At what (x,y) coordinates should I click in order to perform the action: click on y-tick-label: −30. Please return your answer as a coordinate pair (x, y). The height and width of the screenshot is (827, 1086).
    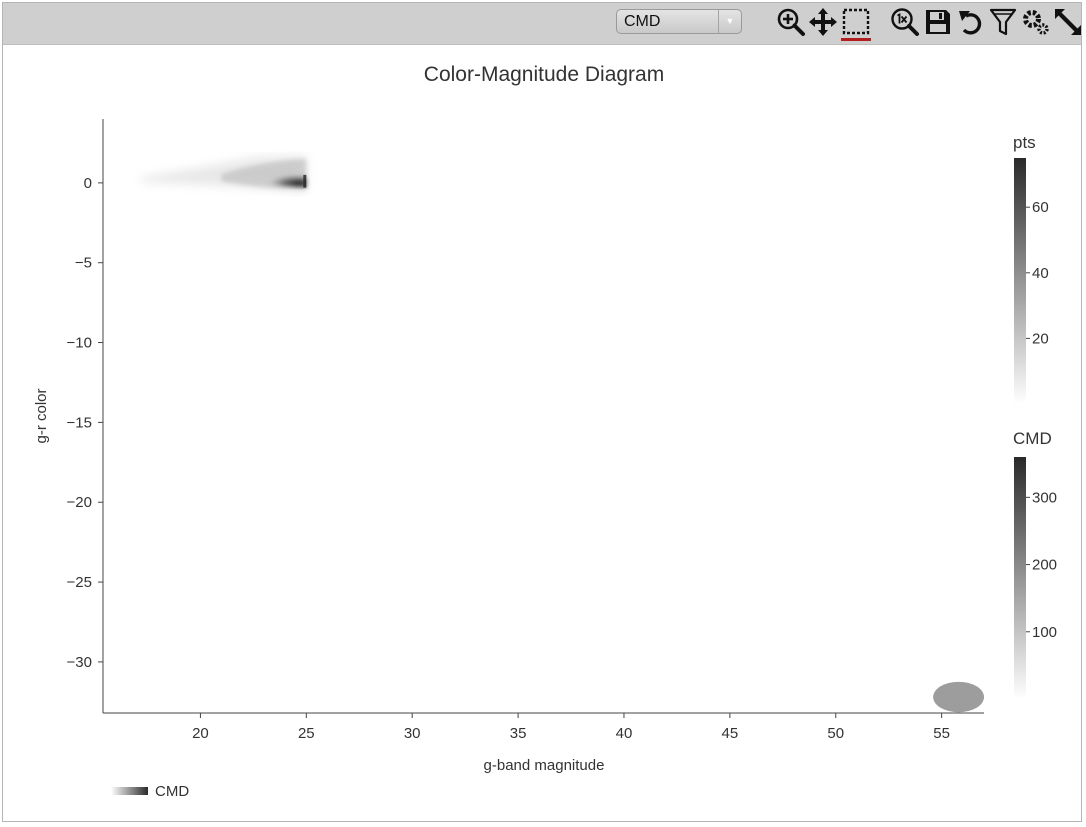
    Looking at the image, I should click on (79, 662).